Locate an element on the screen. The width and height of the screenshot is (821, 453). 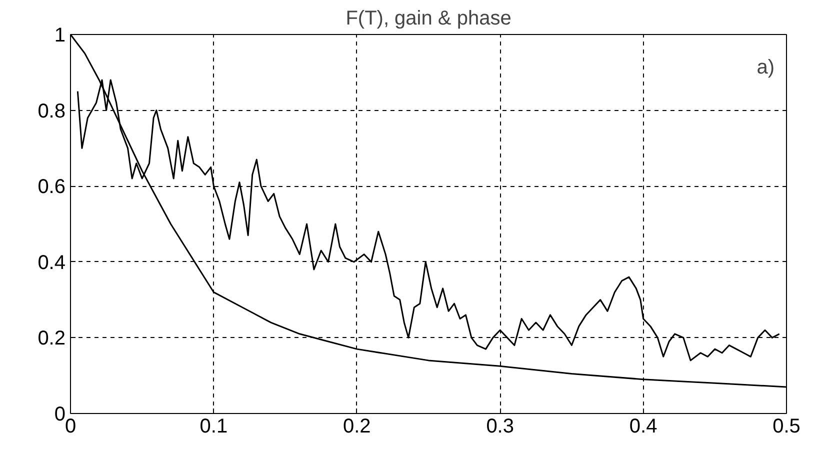
y-tick-label: 0.2 is located at coordinates (52, 339).